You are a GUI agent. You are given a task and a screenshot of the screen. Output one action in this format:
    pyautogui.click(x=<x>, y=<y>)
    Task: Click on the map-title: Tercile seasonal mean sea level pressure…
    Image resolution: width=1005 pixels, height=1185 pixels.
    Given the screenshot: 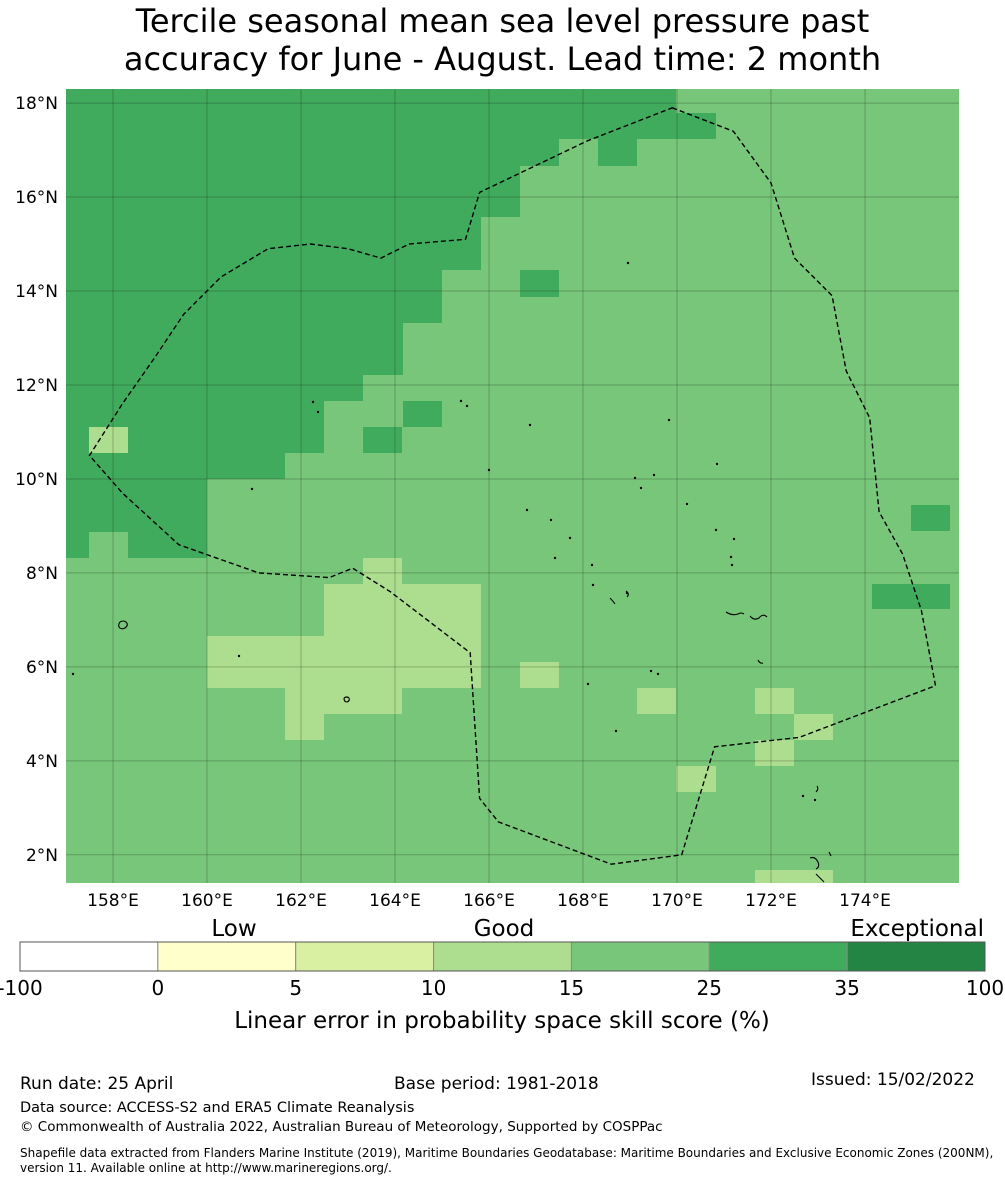 What is the action you would take?
    pyautogui.click(x=502, y=40)
    